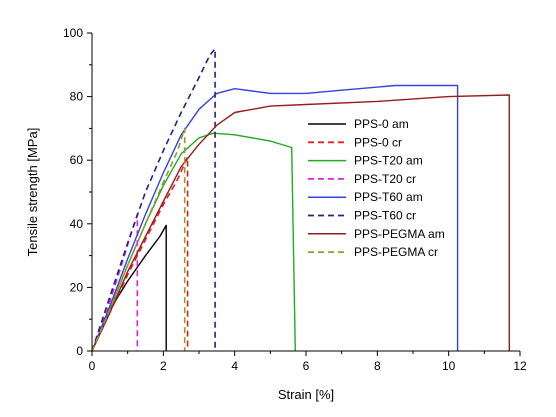 This screenshot has height=417, width=556. What do you see at coordinates (79, 351) in the screenshot?
I see `y-tick-label-0: 0` at bounding box center [79, 351].